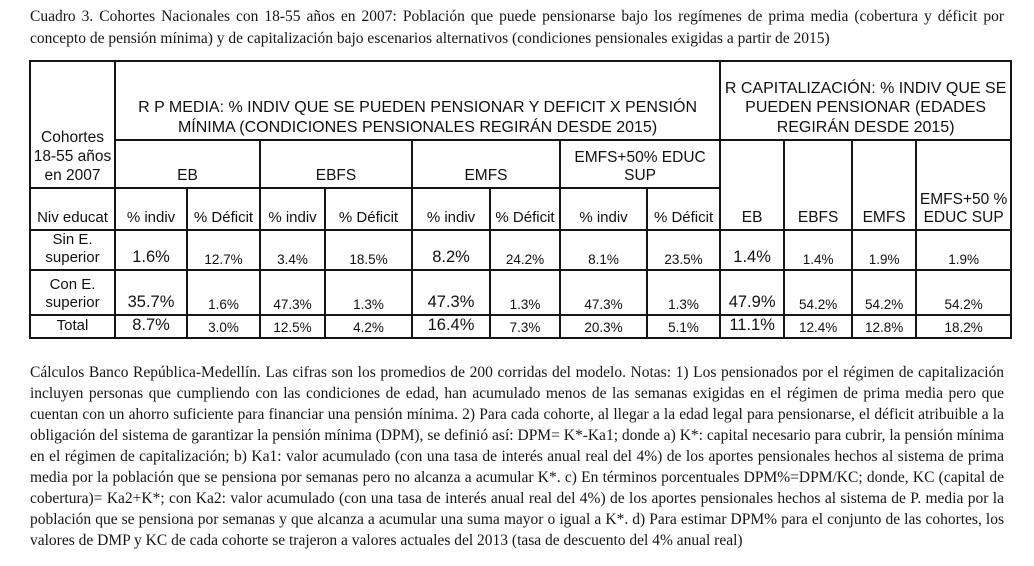 This screenshot has width=1034, height=566. I want to click on value-cell: 12.7%, so click(223, 250).